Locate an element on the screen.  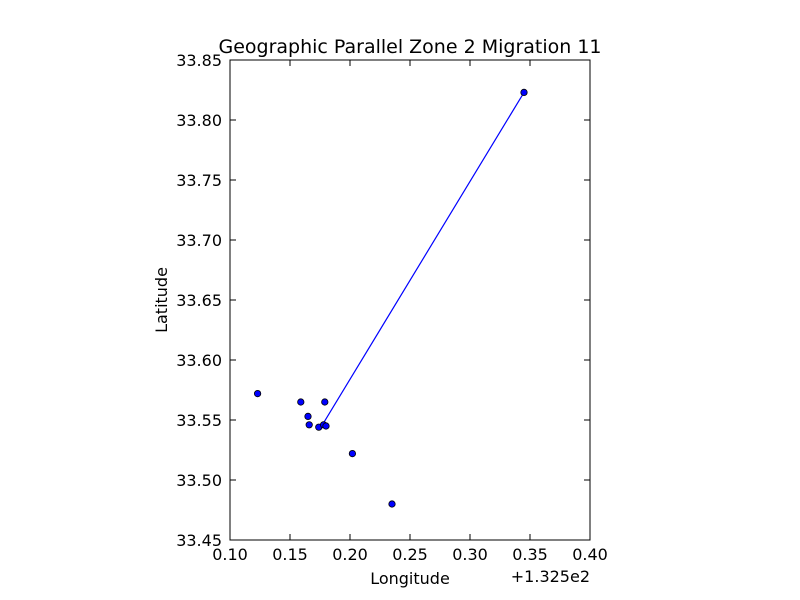
y-tick-label: 33.45 is located at coordinates (199, 540).